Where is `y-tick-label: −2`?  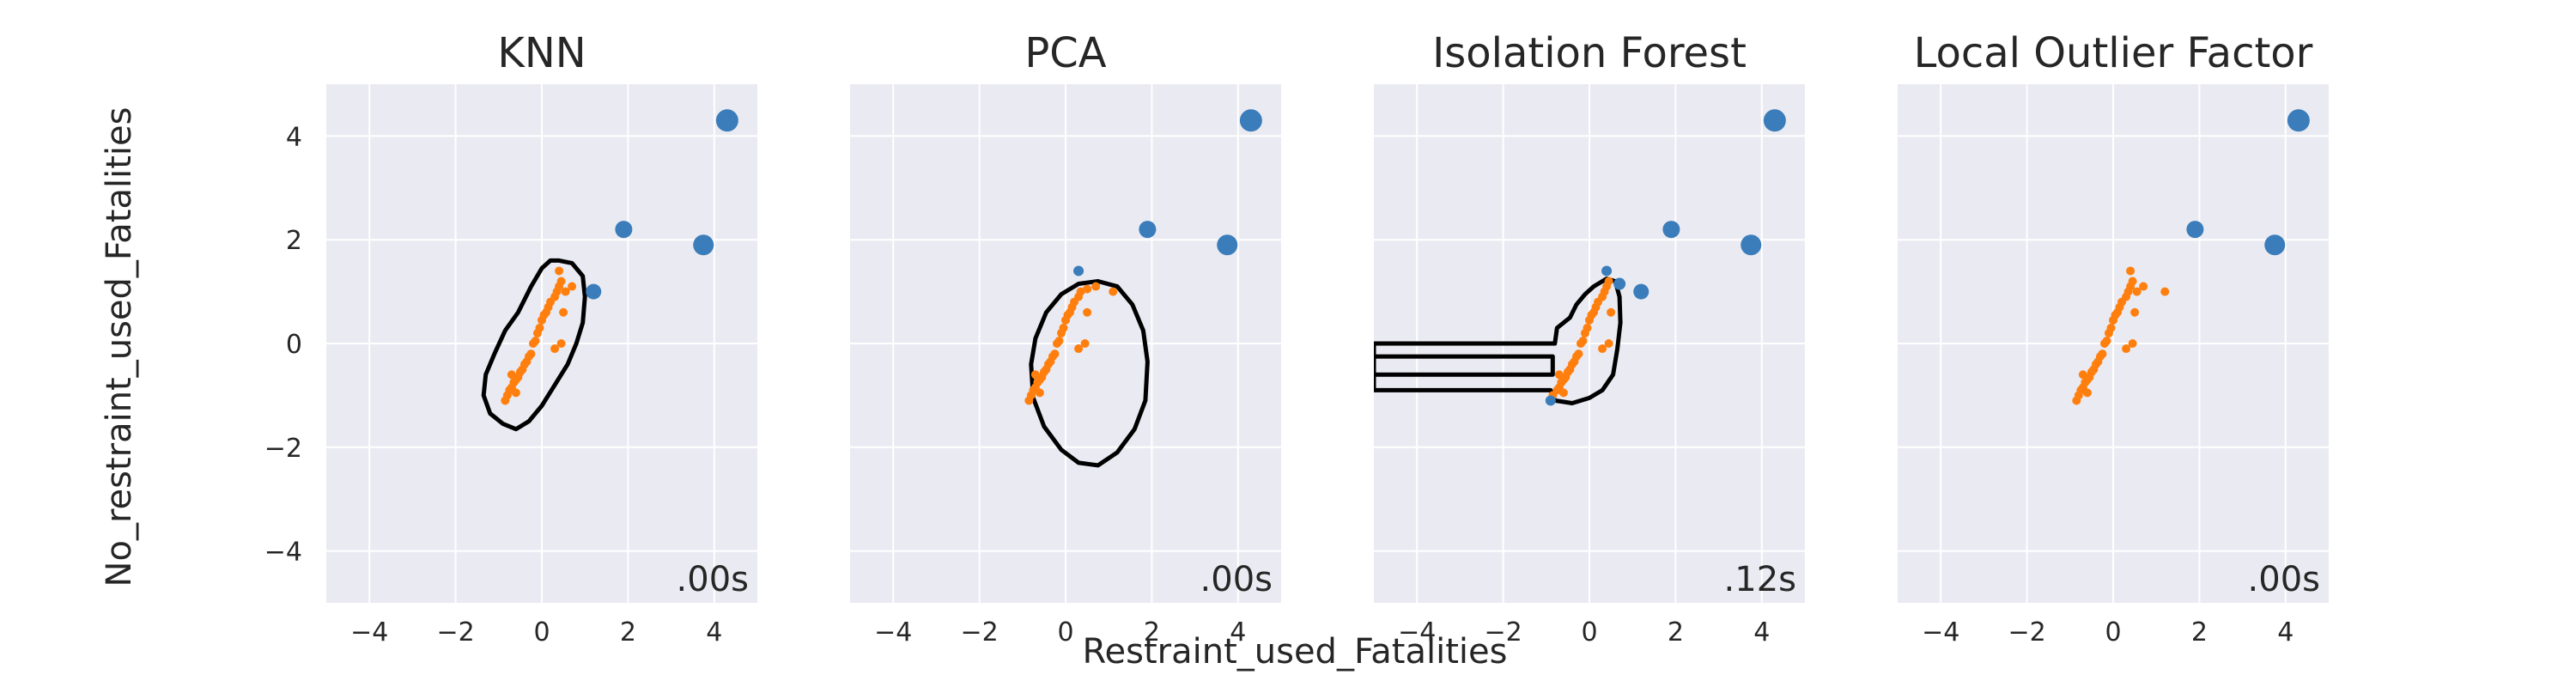 y-tick-label: −2 is located at coordinates (283, 449).